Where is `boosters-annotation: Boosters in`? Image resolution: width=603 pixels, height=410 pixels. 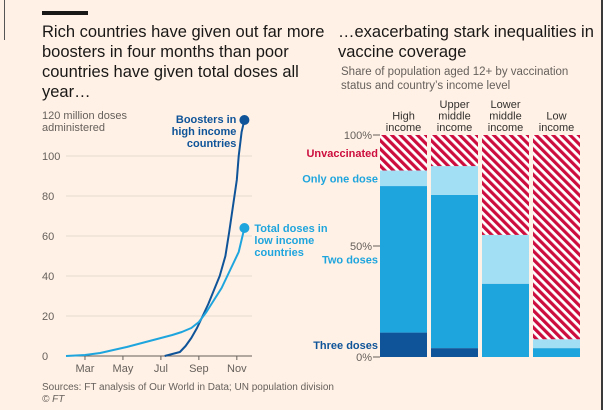
boosters-annotation: Boosters in is located at coordinates (206, 120).